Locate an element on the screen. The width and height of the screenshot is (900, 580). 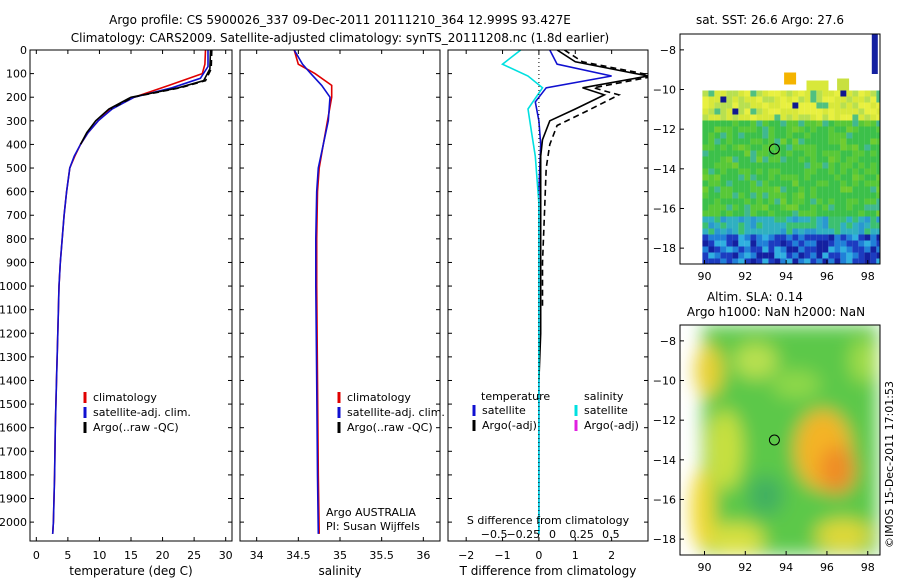
sla-map-frame is located at coordinates (780, 440).